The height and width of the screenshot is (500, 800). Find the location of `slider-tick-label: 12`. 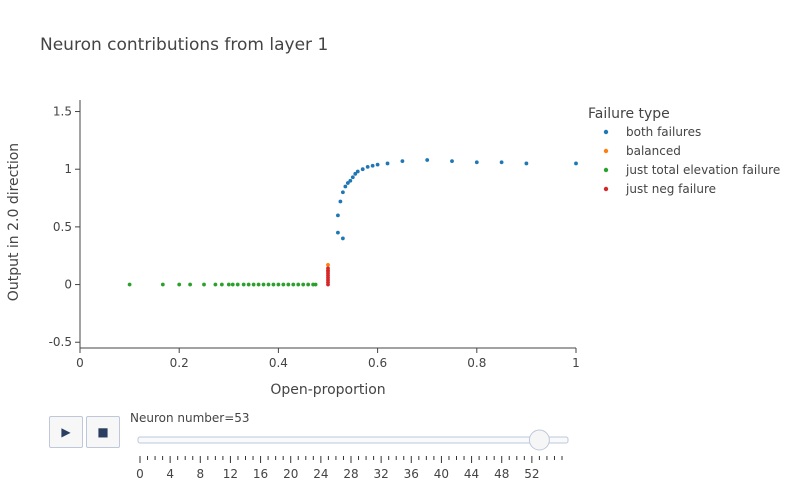

slider-tick-label: 12 is located at coordinates (230, 474).